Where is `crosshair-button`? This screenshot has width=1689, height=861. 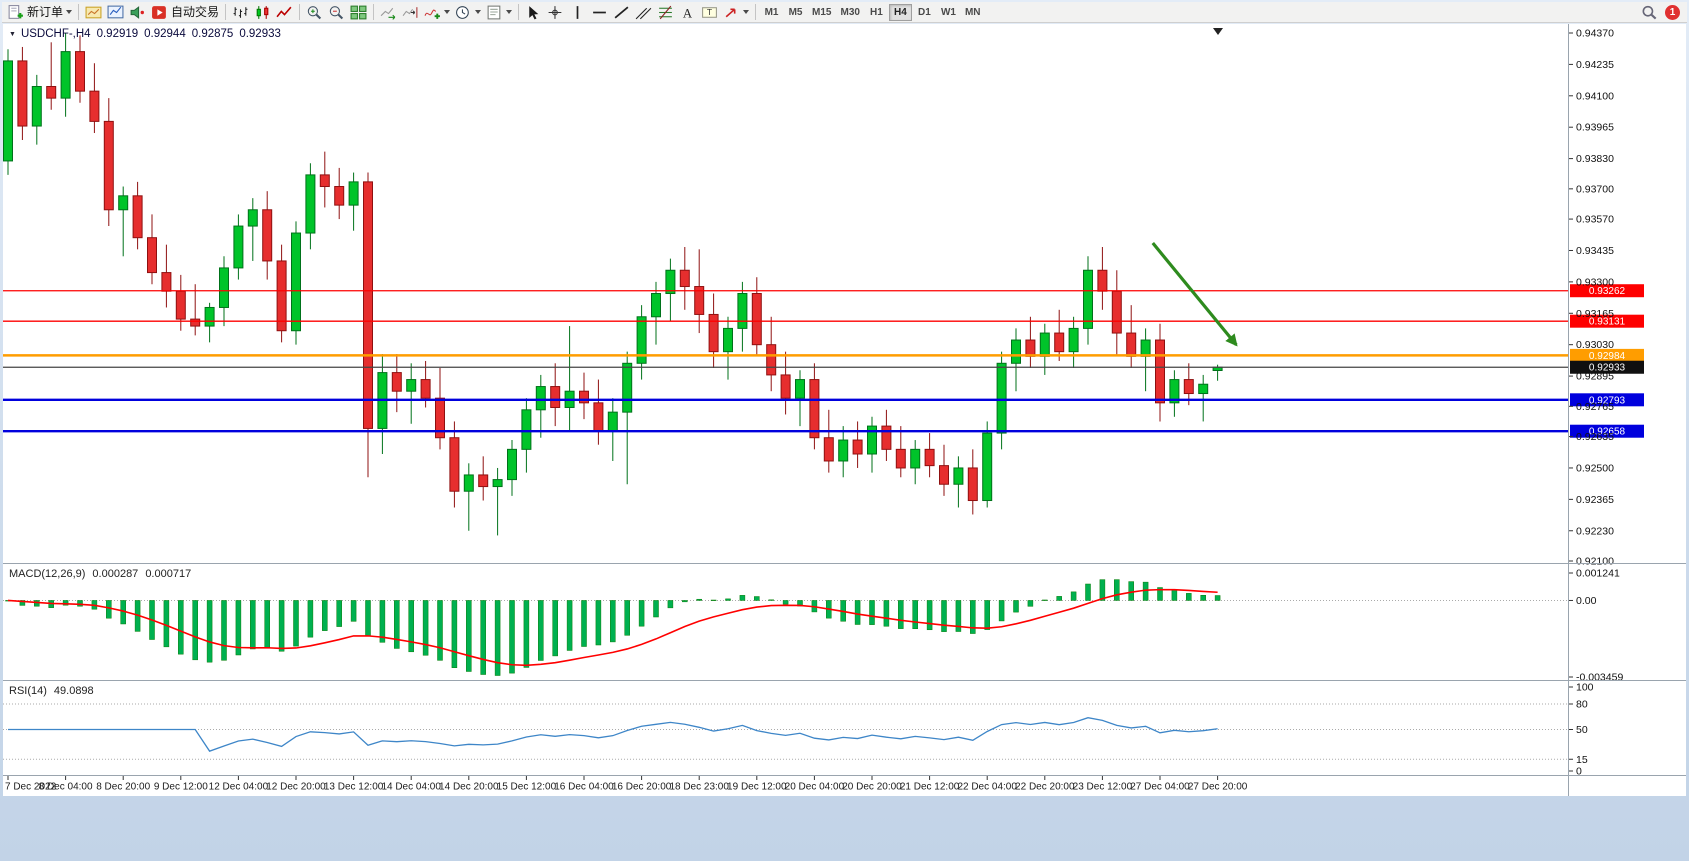 crosshair-button is located at coordinates (555, 12).